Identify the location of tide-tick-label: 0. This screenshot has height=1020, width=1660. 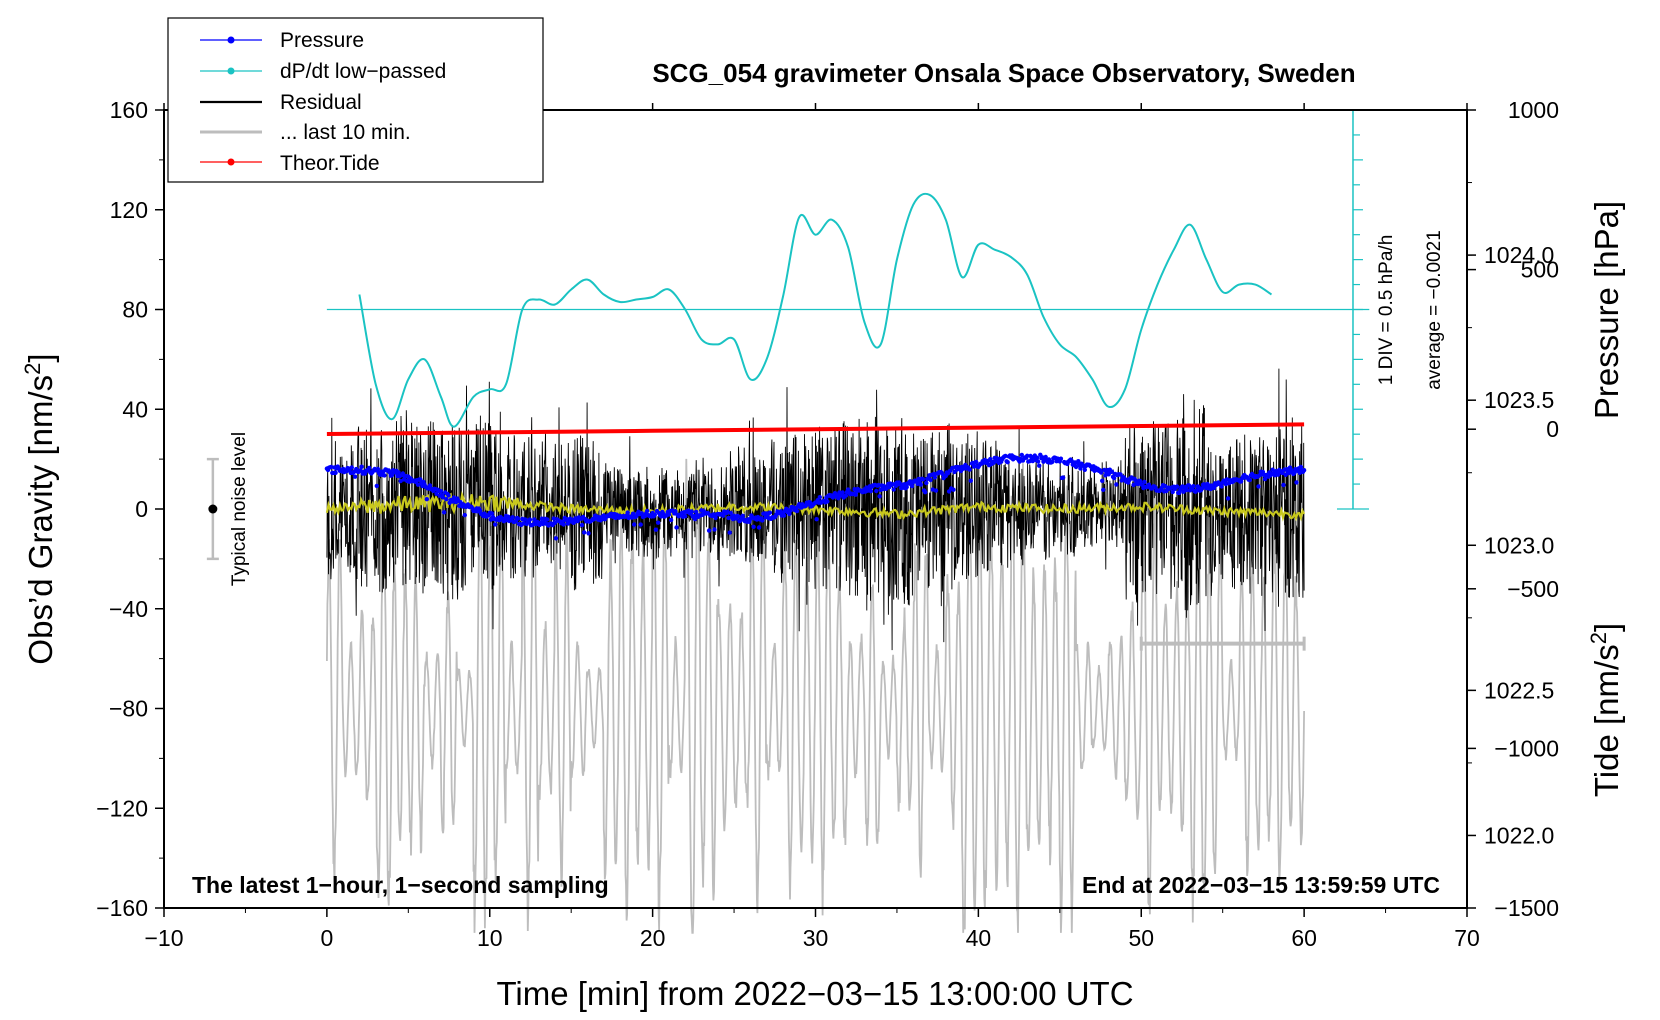
(1552, 429).